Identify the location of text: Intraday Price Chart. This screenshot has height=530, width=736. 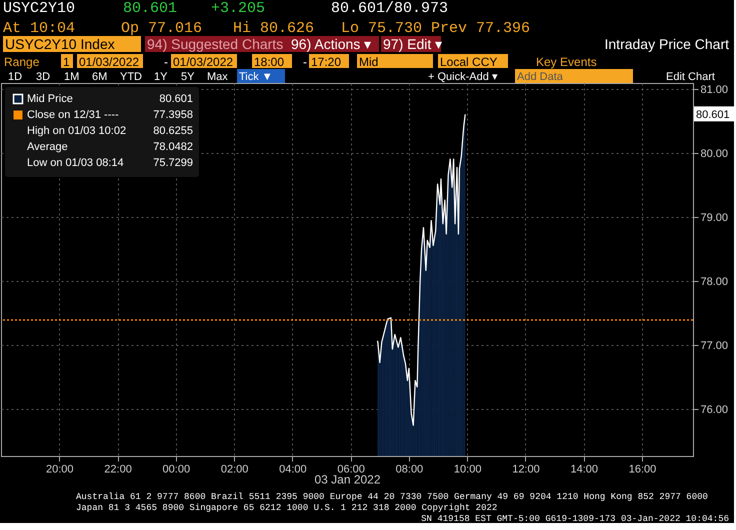
(667, 44).